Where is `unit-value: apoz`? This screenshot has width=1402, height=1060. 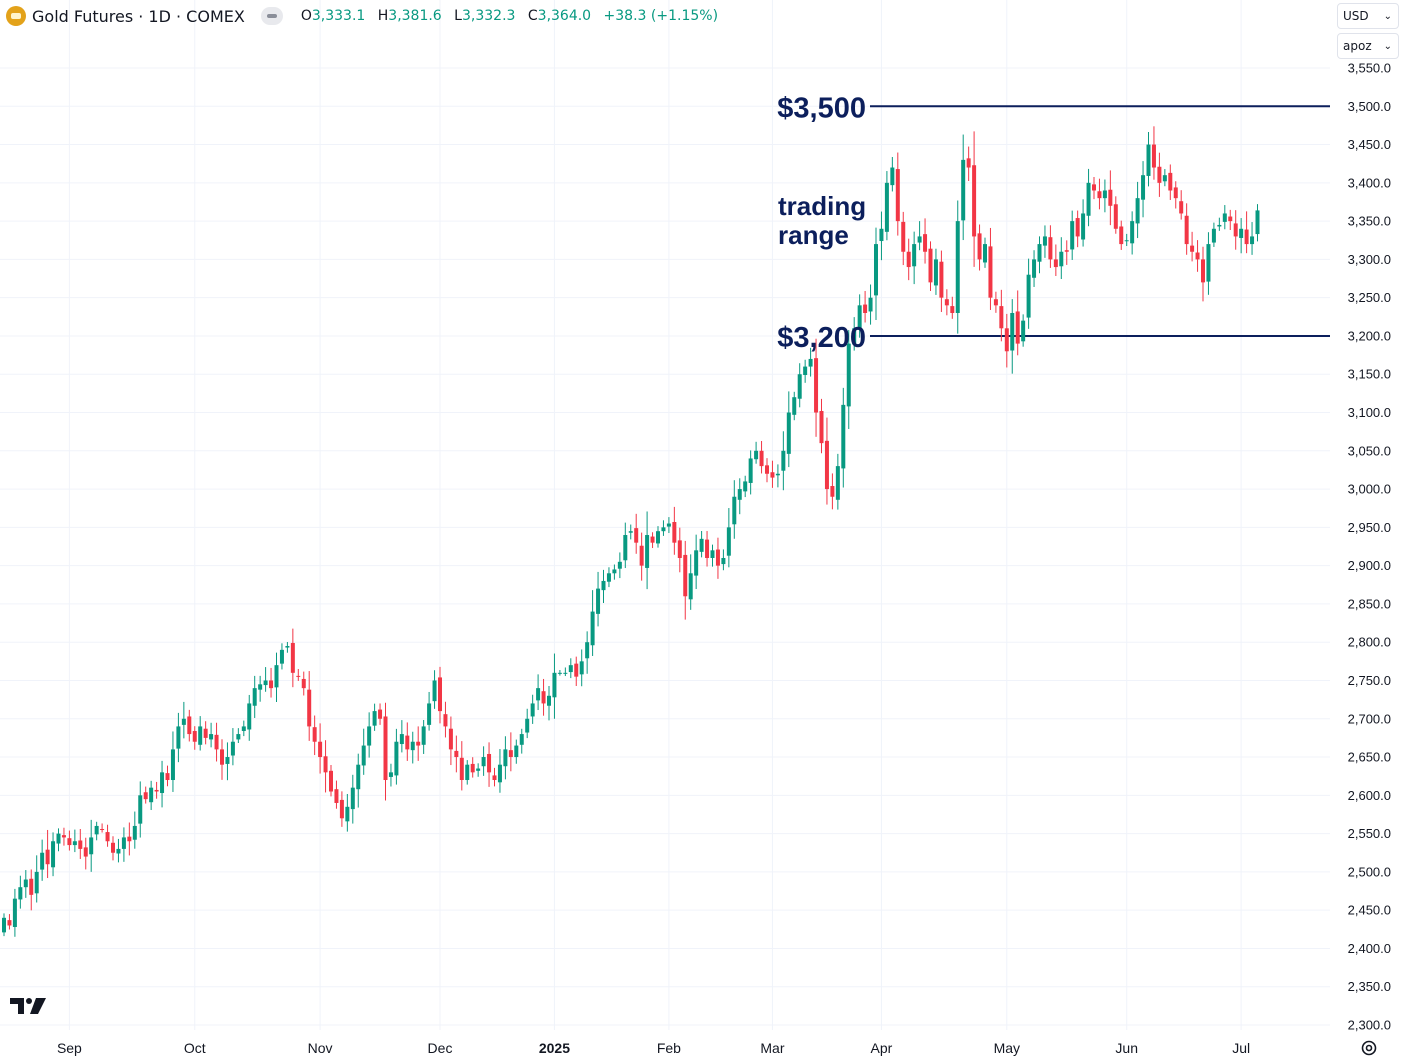 unit-value: apoz is located at coordinates (1357, 46).